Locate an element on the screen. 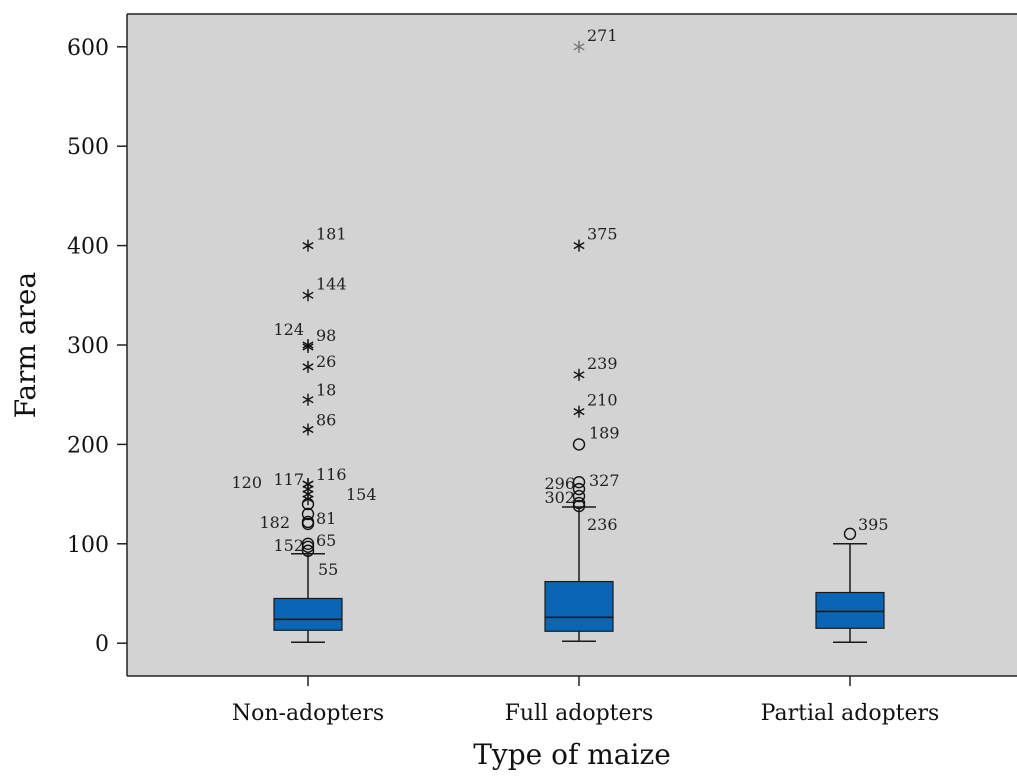  outlier-label: 271 is located at coordinates (602, 35).